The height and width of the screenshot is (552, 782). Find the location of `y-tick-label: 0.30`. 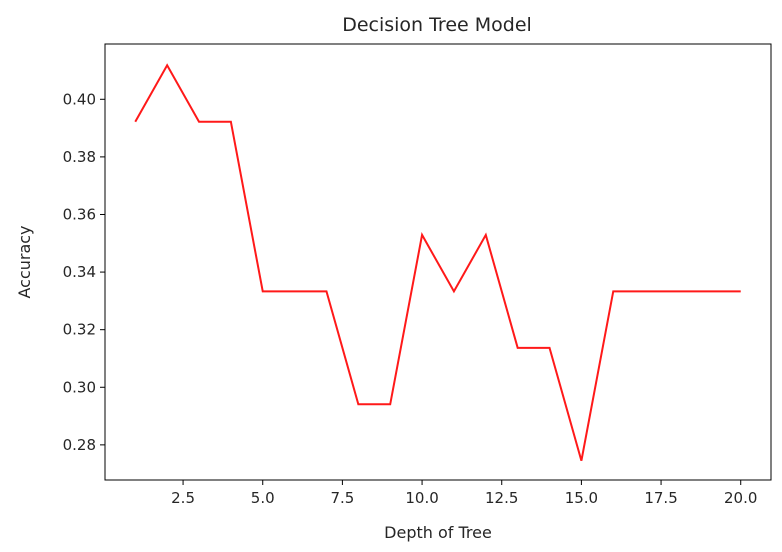

y-tick-label: 0.30 is located at coordinates (79, 387).